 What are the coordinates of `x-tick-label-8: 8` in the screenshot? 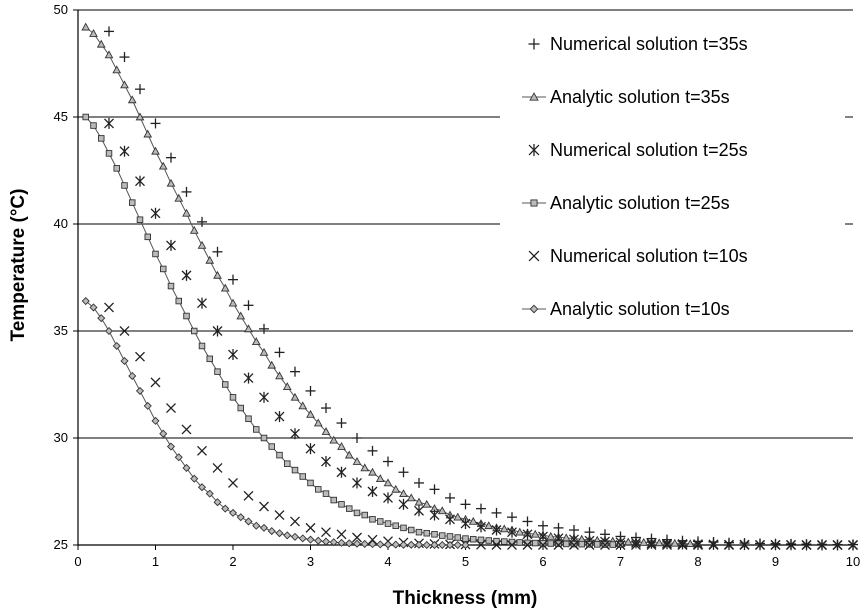 It's located at (697, 561).